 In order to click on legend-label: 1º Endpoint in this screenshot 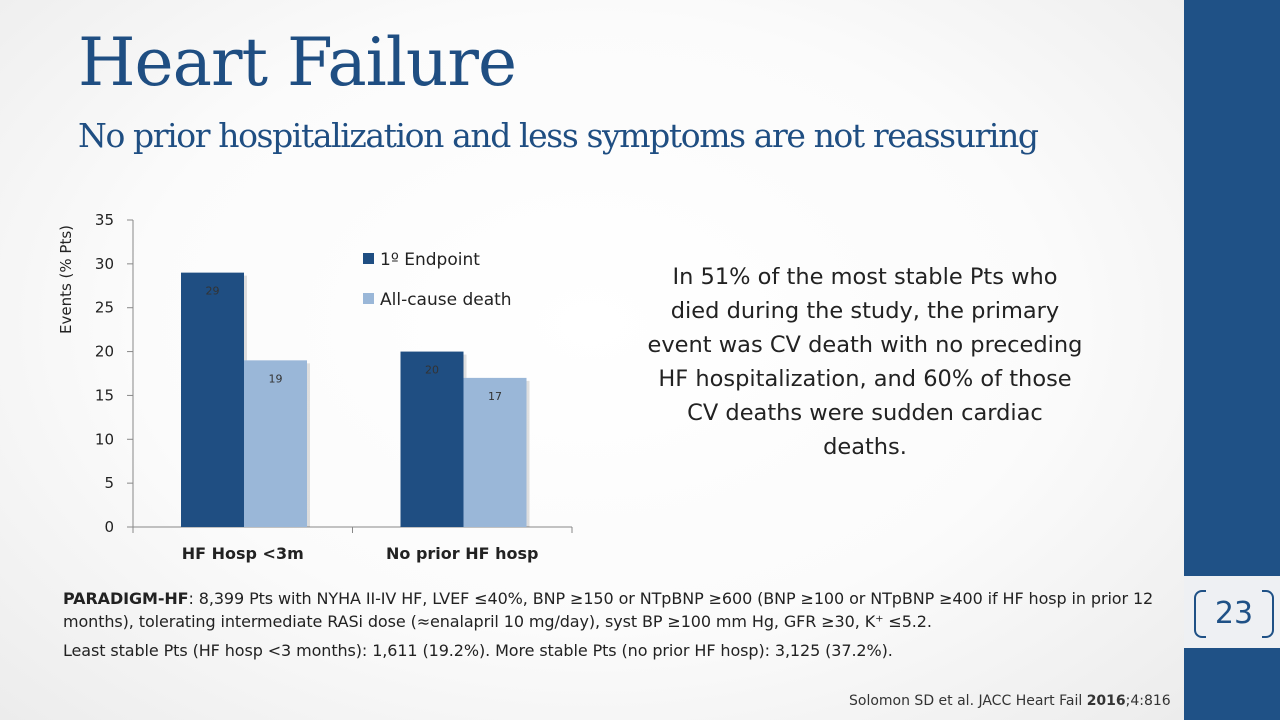, I will do `click(430, 260)`.